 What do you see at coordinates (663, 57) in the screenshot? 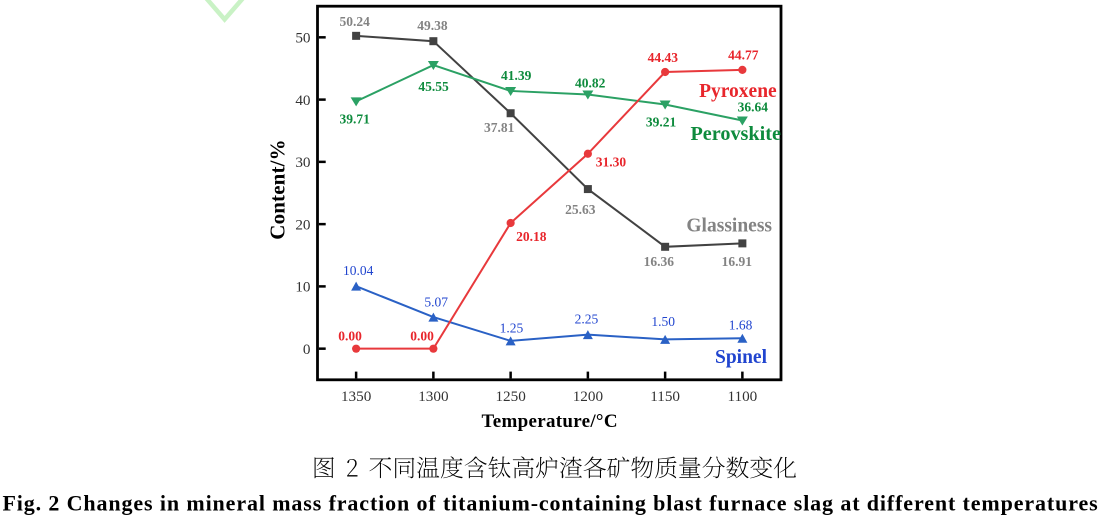
I see `value-label-pyroxene: 44.43` at bounding box center [663, 57].